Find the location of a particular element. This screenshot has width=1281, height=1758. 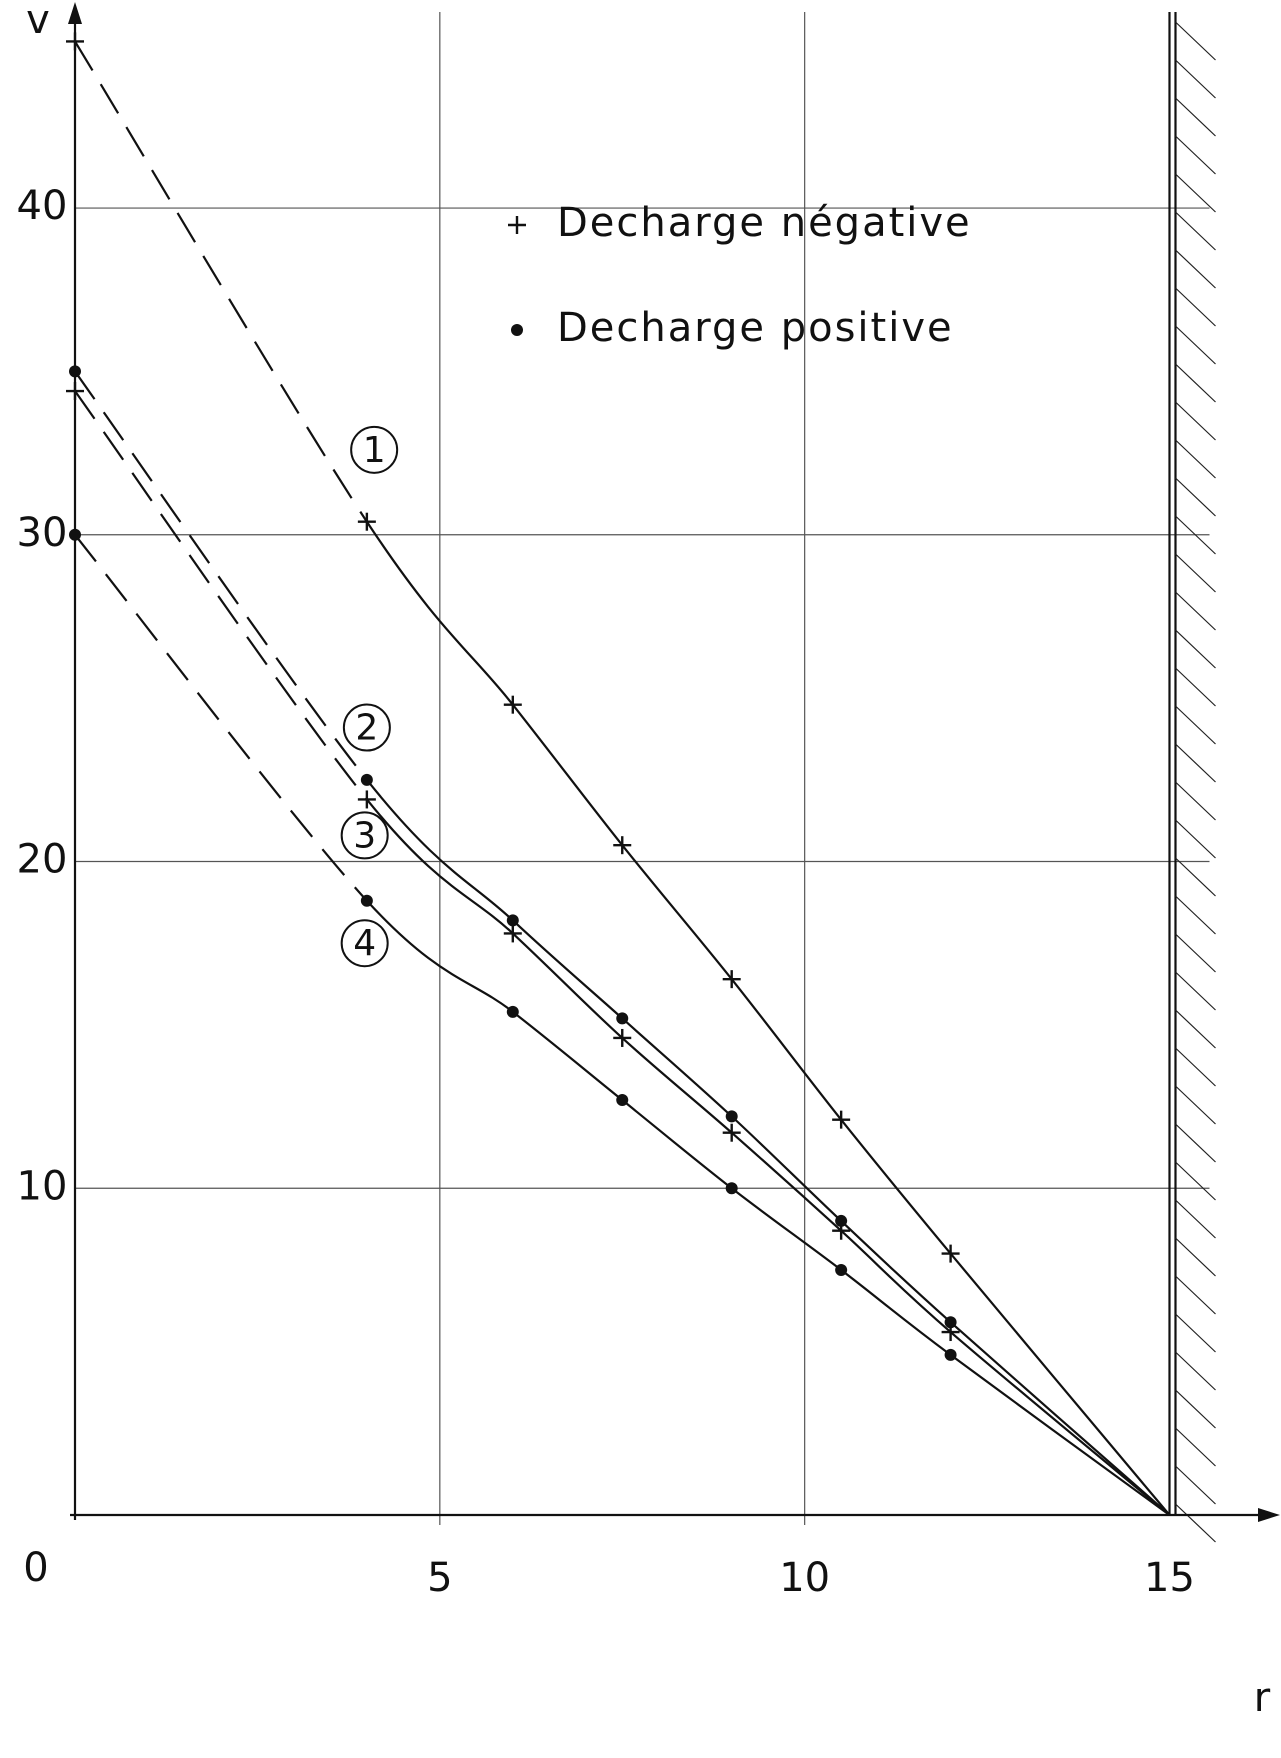

y-tick-label: 40 is located at coordinates (42, 206).